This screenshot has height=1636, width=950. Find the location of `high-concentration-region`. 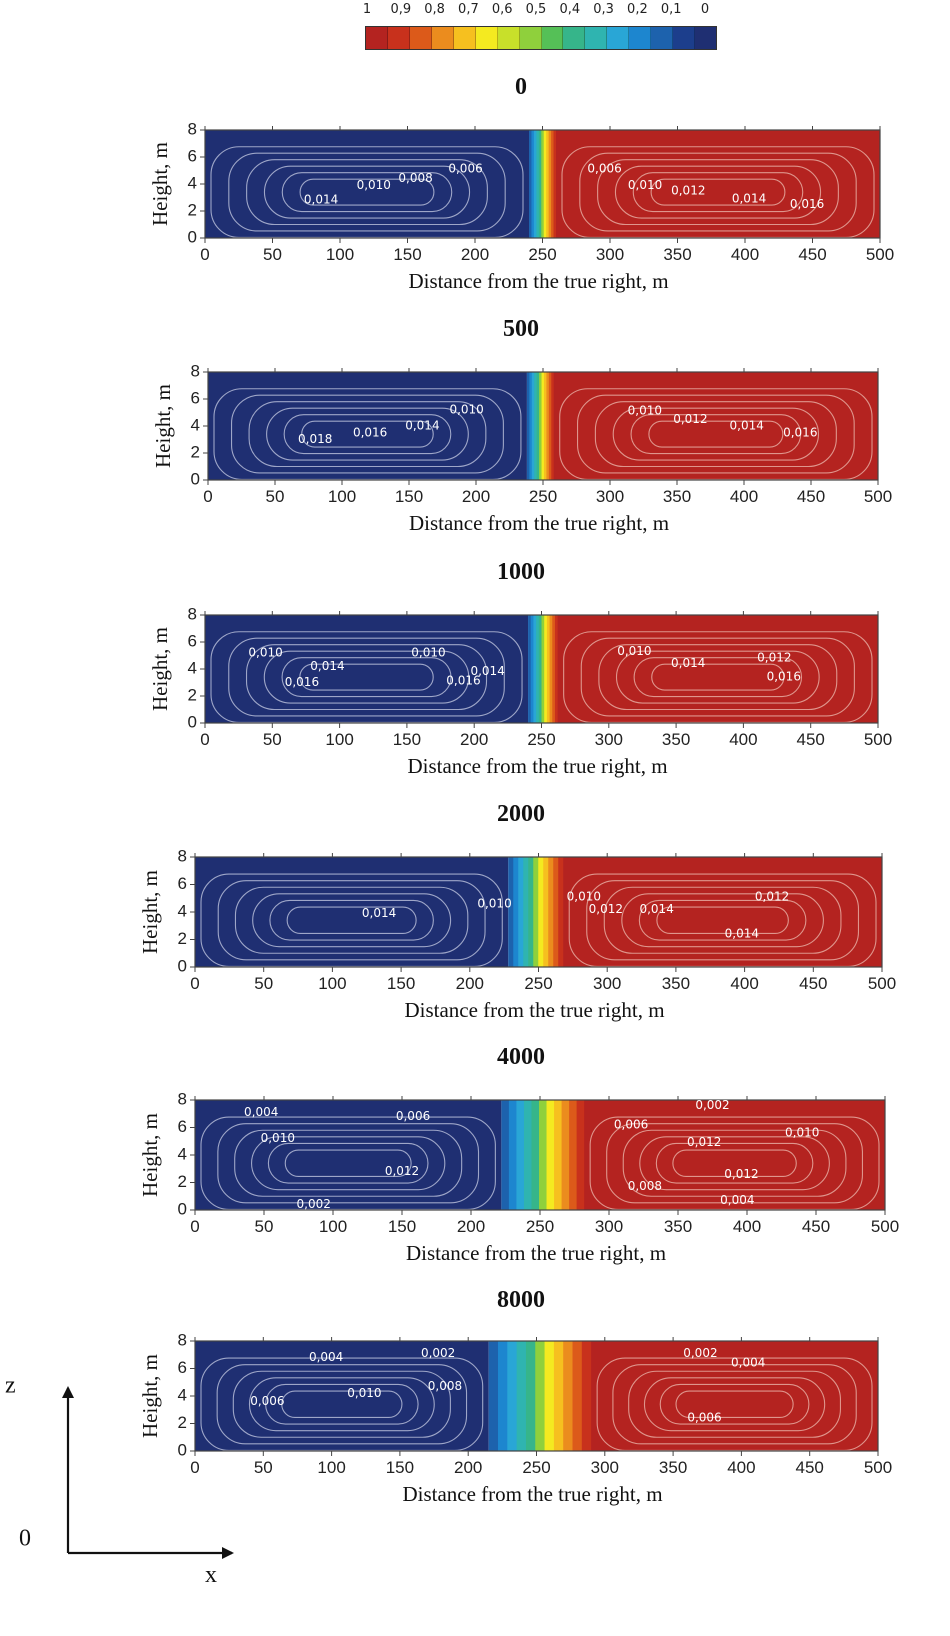

high-concentration-region is located at coordinates (734, 1155).